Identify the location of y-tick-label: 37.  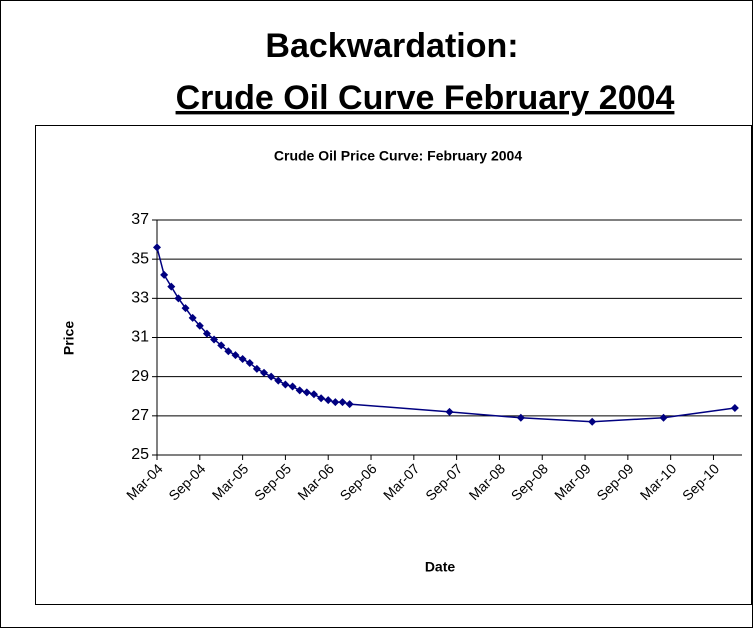
(140, 219).